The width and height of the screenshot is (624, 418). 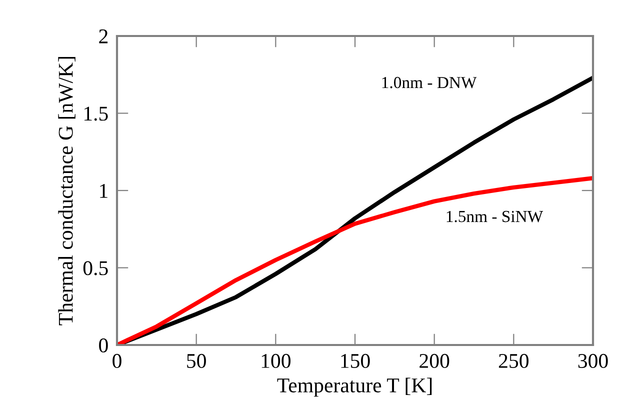 I want to click on y-tick-label: 1.5, so click(x=96, y=113).